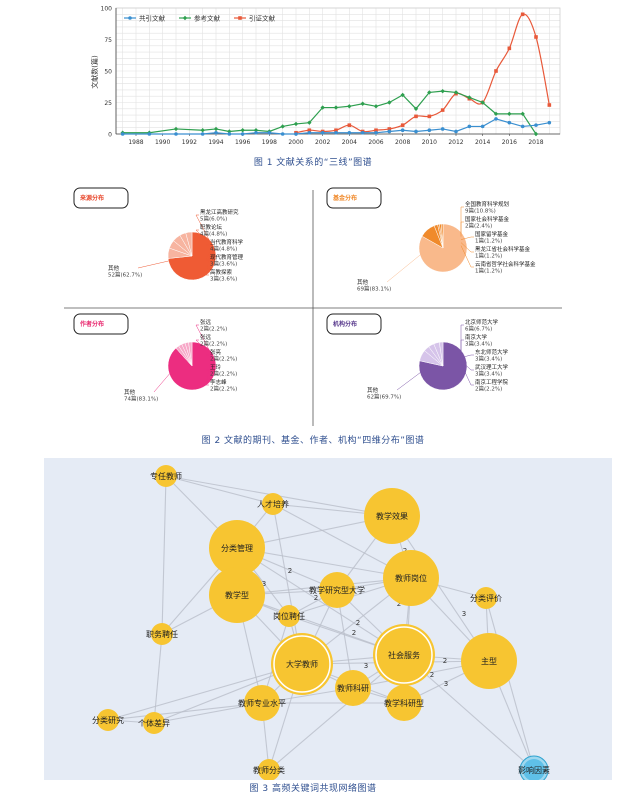 This screenshot has width=626, height=797. What do you see at coordinates (492, 367) in the screenshot?
I see `pie-label-name: 武汉理工大学` at bounding box center [492, 367].